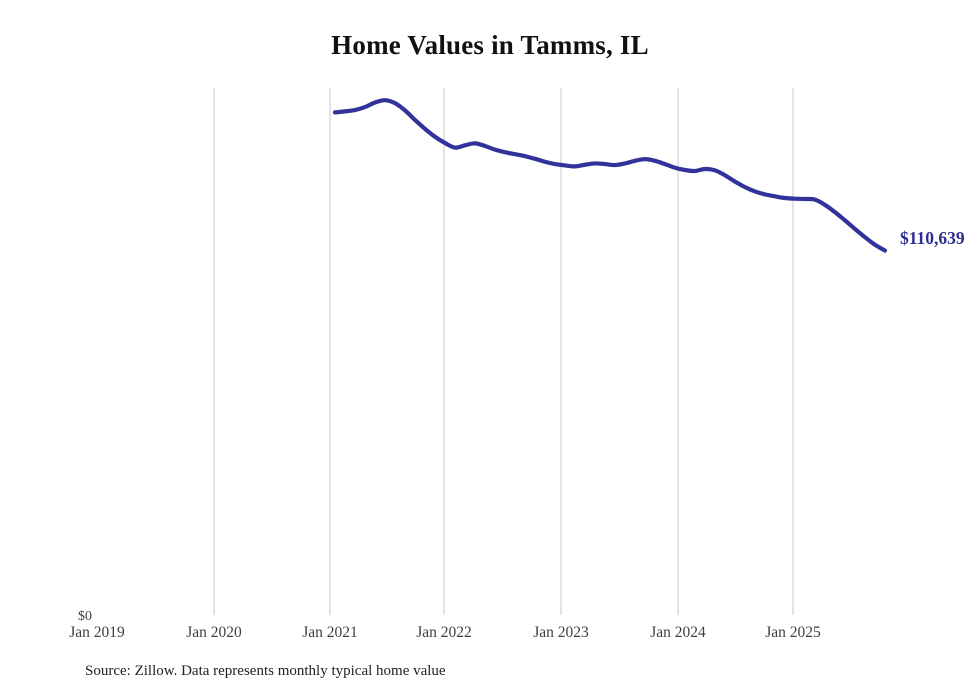 This screenshot has height=699, width=980. Describe the element at coordinates (932, 238) in the screenshot. I see `end-value-label: $110,639` at that location.